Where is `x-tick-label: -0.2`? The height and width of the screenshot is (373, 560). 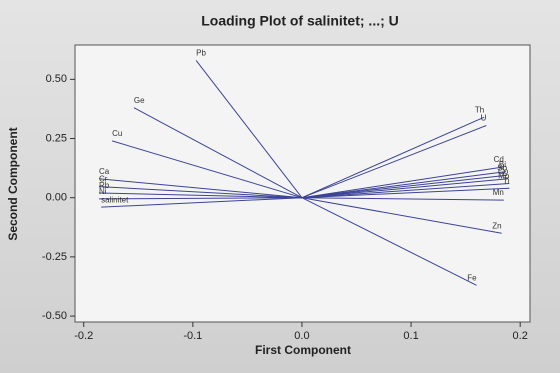
x-tick-label: -0.2 is located at coordinates (83, 336).